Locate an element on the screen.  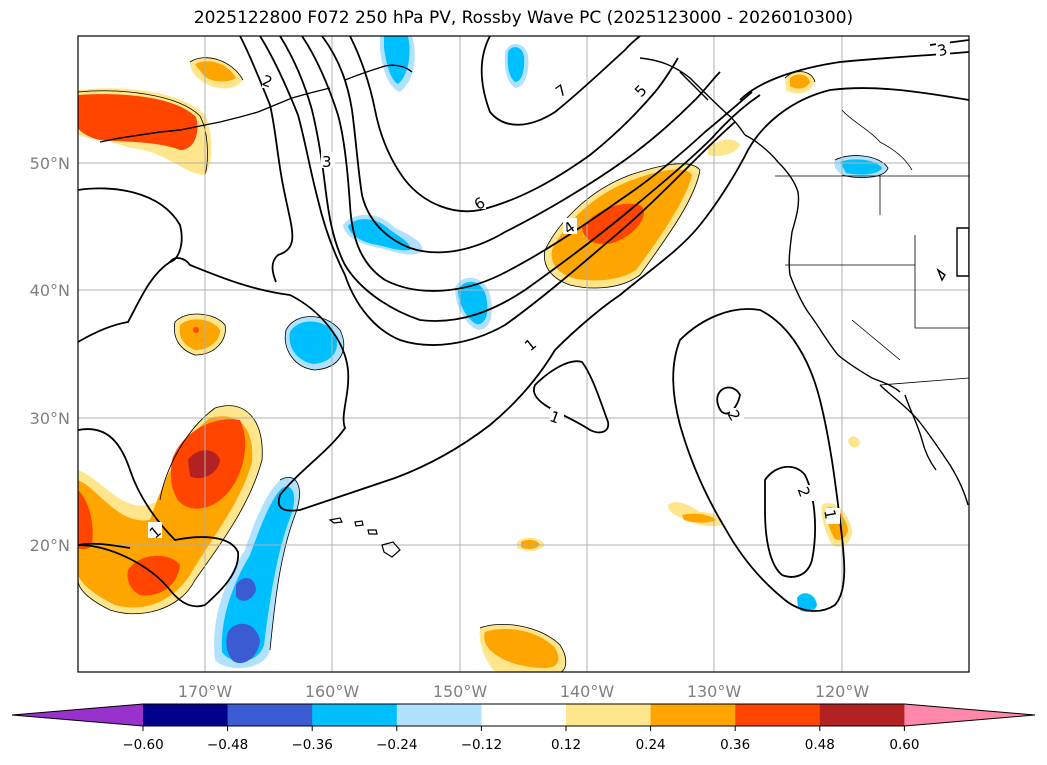
lon-label: 170°W is located at coordinates (205, 691).